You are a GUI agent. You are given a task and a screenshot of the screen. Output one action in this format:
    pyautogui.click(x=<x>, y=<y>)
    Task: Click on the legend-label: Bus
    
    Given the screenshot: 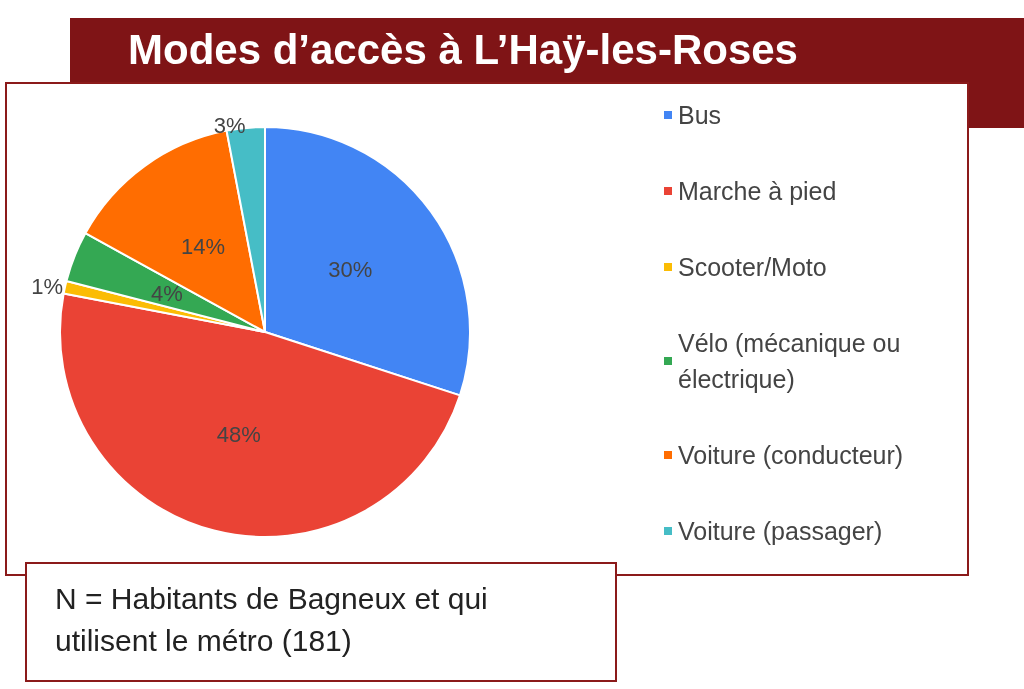 What is the action you would take?
    pyautogui.click(x=700, y=115)
    